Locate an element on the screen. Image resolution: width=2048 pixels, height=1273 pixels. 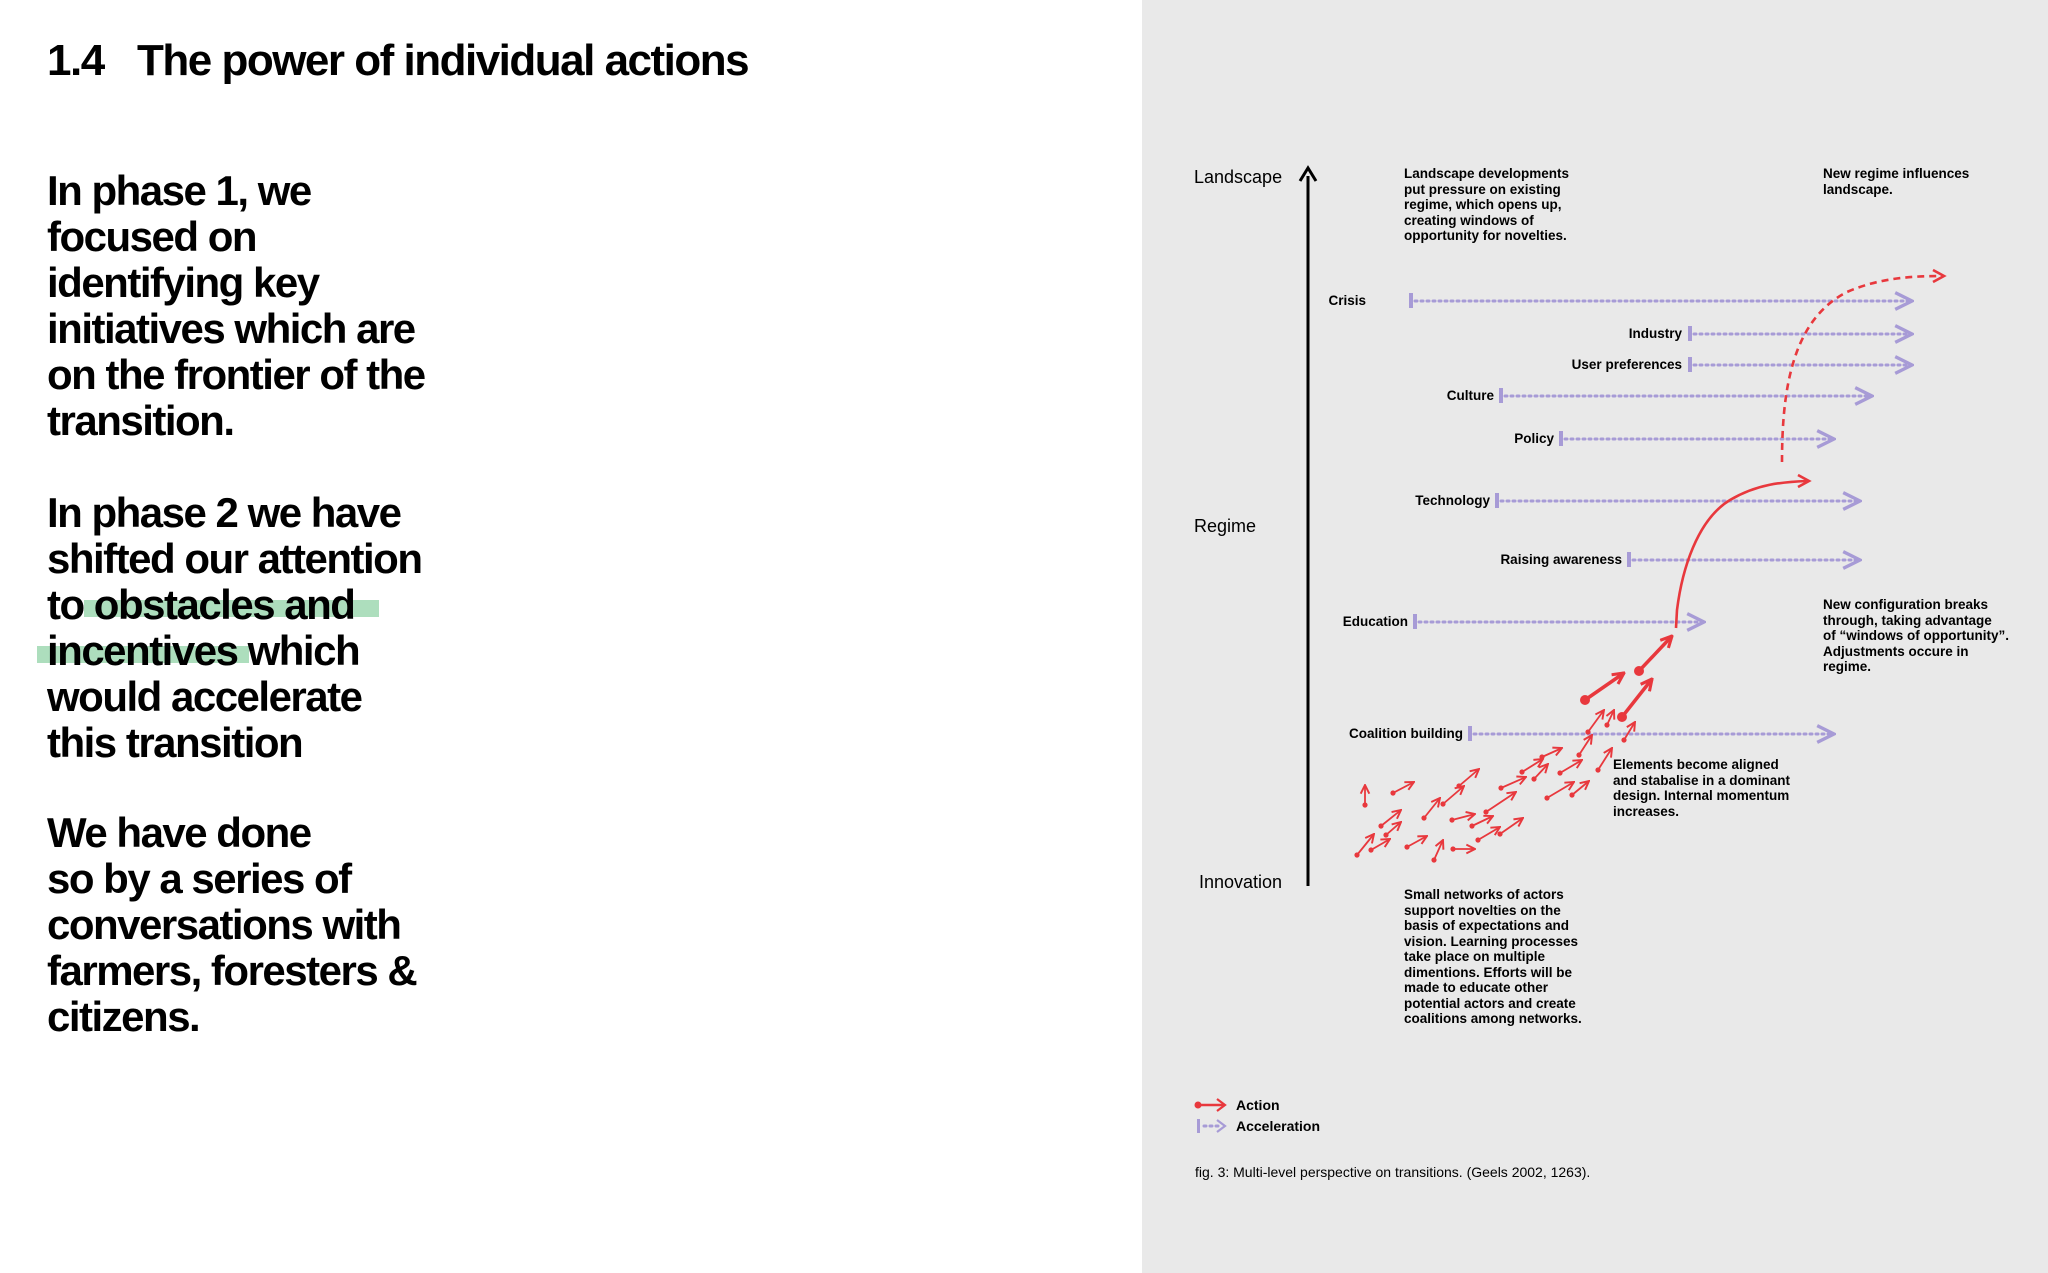
acceleration-label: Education is located at coordinates (1375, 621).